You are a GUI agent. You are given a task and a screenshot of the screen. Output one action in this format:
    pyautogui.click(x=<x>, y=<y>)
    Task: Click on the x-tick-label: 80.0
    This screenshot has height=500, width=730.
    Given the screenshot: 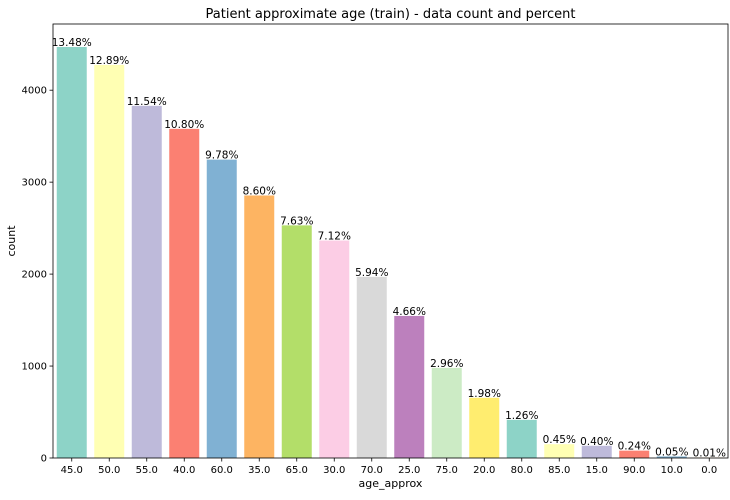 What is the action you would take?
    pyautogui.click(x=522, y=470)
    